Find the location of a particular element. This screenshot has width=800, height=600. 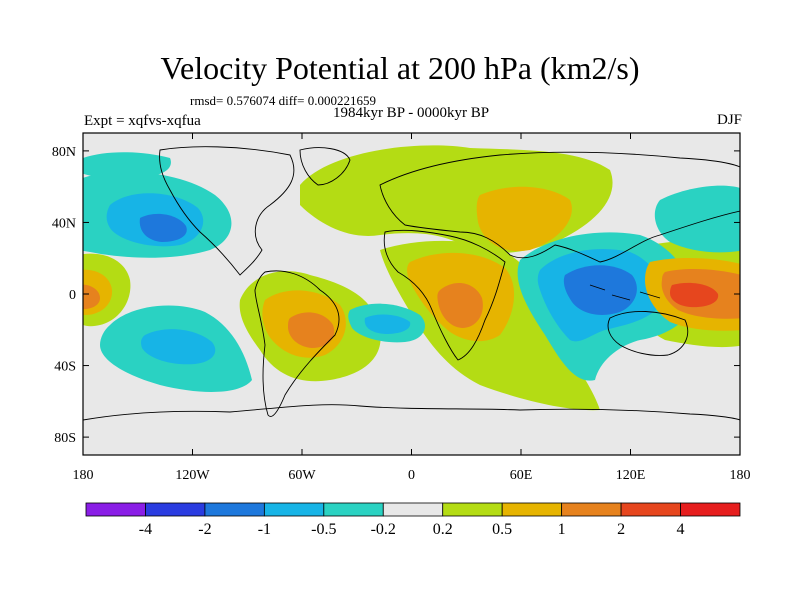

neg2-atlantic is located at coordinates (387, 324).